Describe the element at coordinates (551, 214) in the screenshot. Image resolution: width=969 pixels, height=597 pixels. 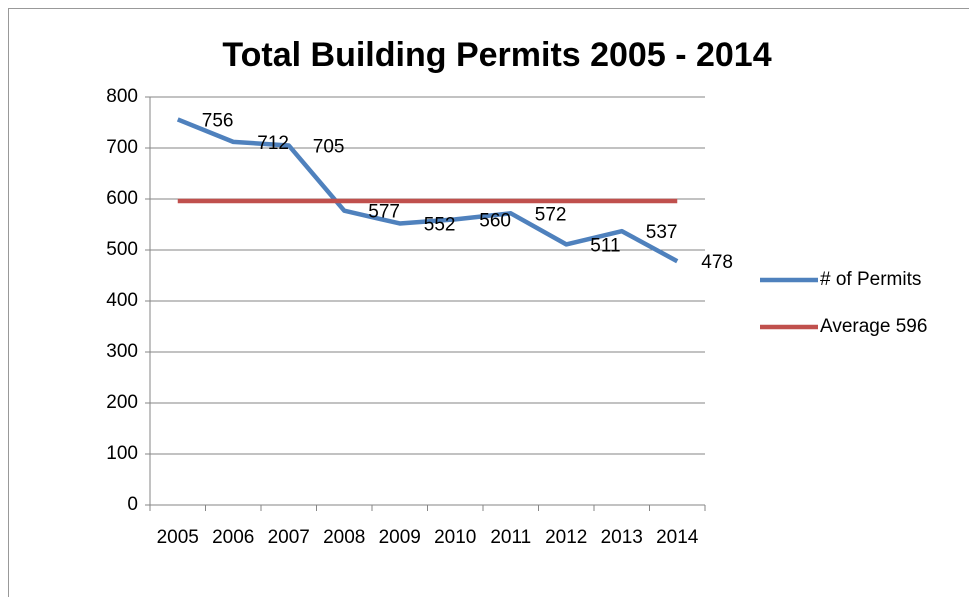
I see `data-label: 572` at that location.